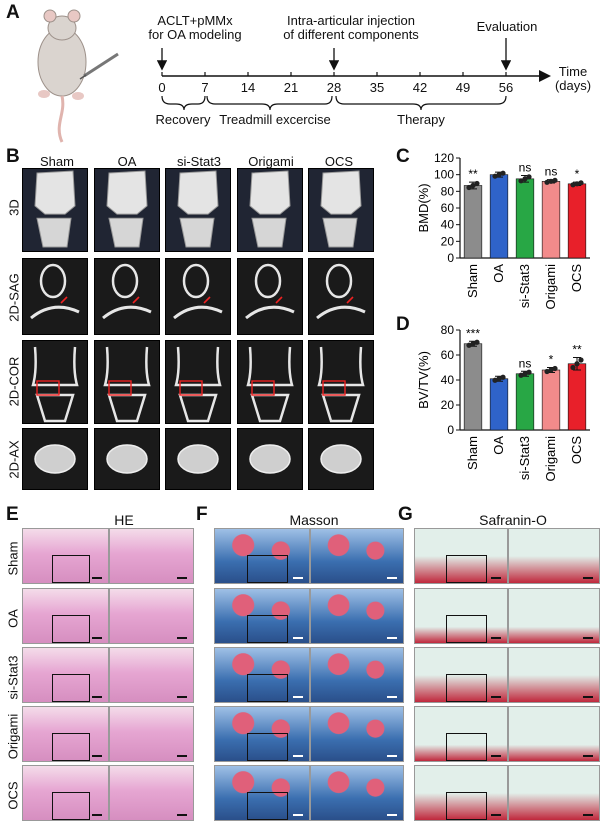  What do you see at coordinates (151, 675) in the screenshot?
I see `histo-zoom-he-si-stat3` at bounding box center [151, 675].